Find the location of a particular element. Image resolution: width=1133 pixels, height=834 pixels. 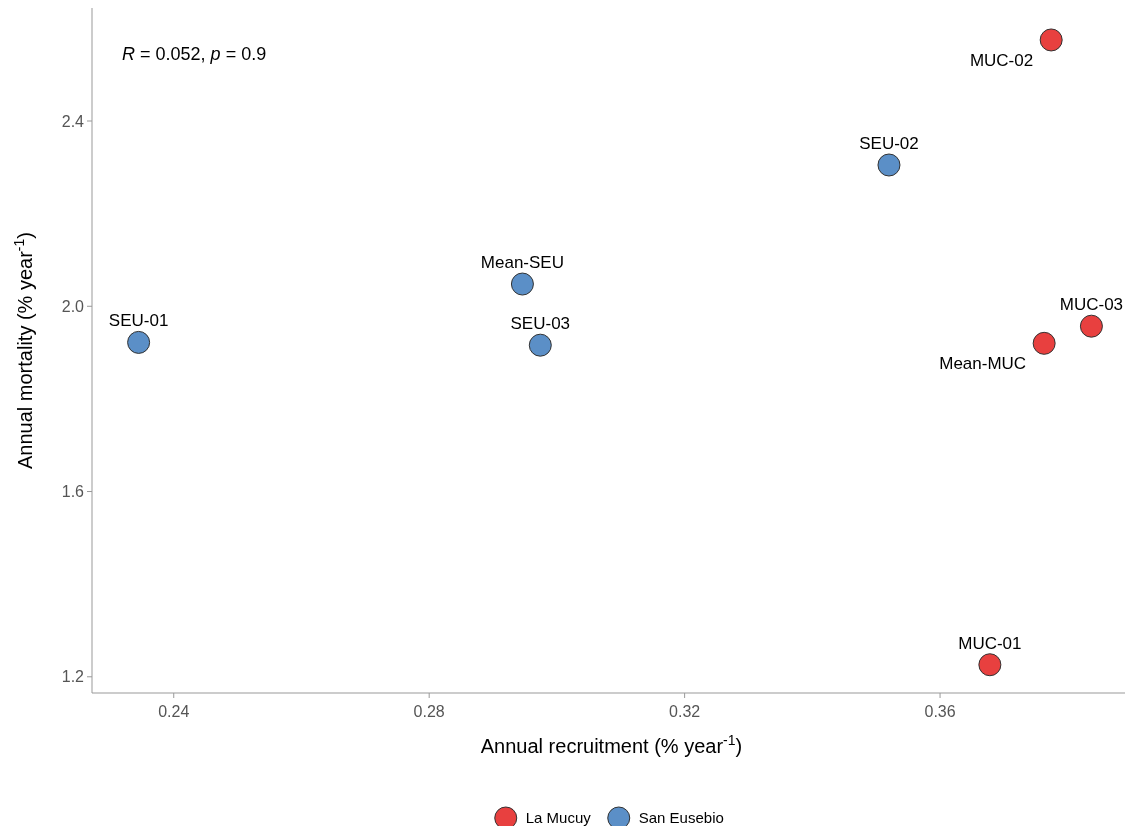

annotation: SEU-01 is located at coordinates (138, 321).